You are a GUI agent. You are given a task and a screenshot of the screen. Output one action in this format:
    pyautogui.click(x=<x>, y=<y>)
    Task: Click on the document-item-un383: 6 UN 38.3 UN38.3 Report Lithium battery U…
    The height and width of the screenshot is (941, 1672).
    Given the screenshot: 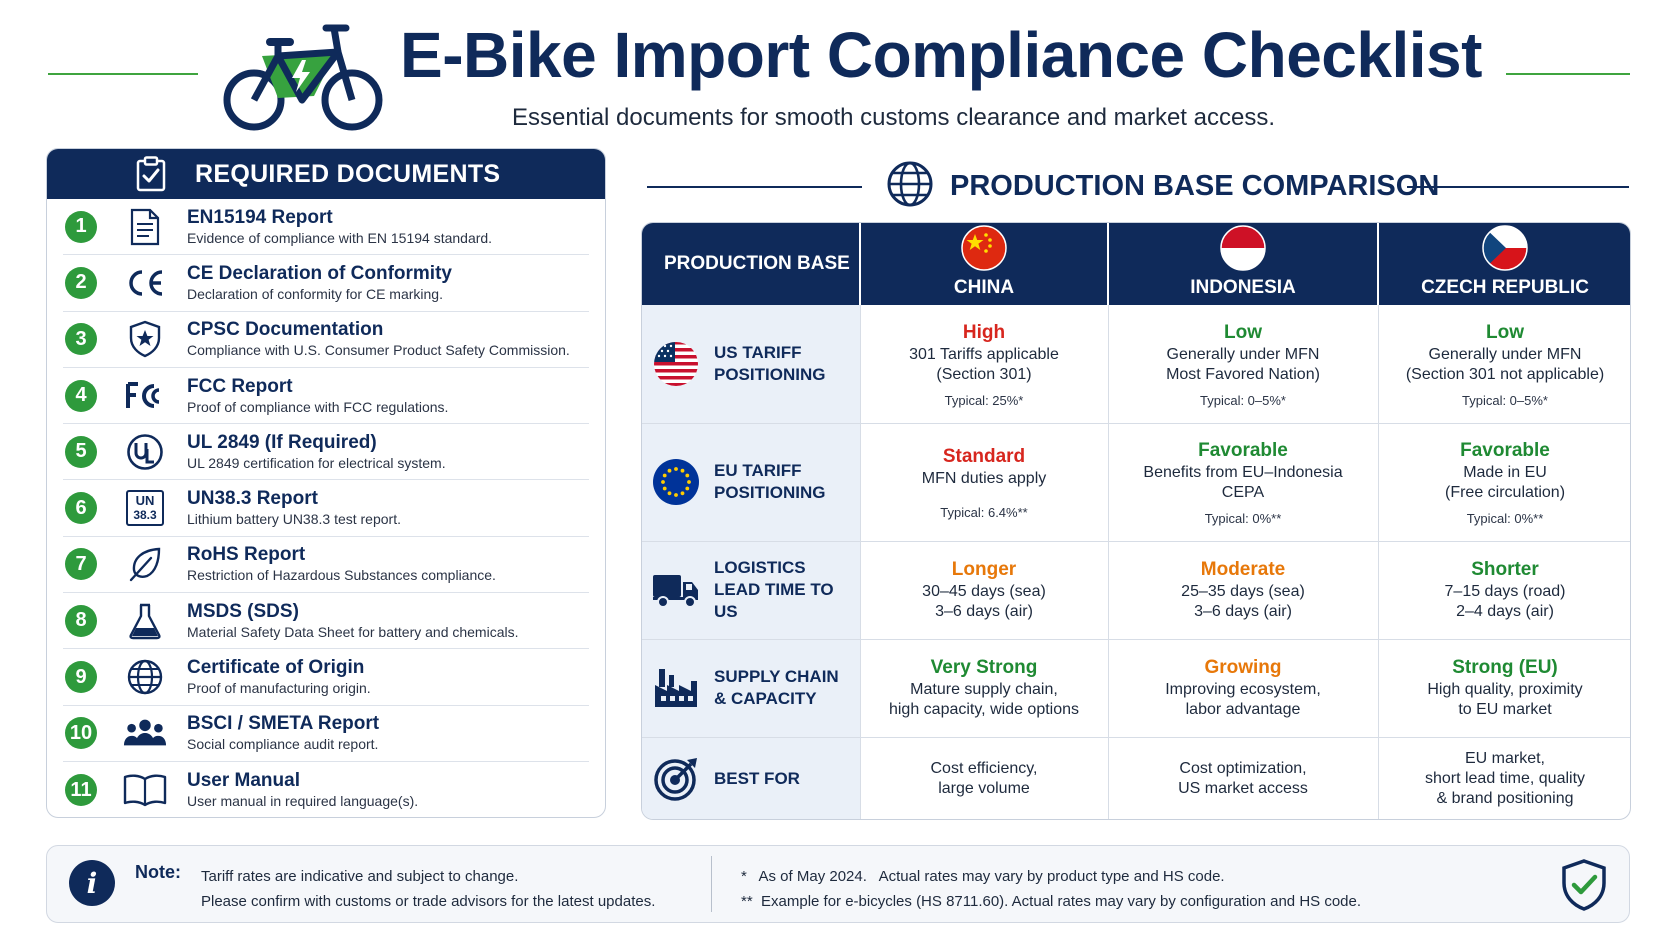 What is the action you would take?
    pyautogui.click(x=326, y=508)
    